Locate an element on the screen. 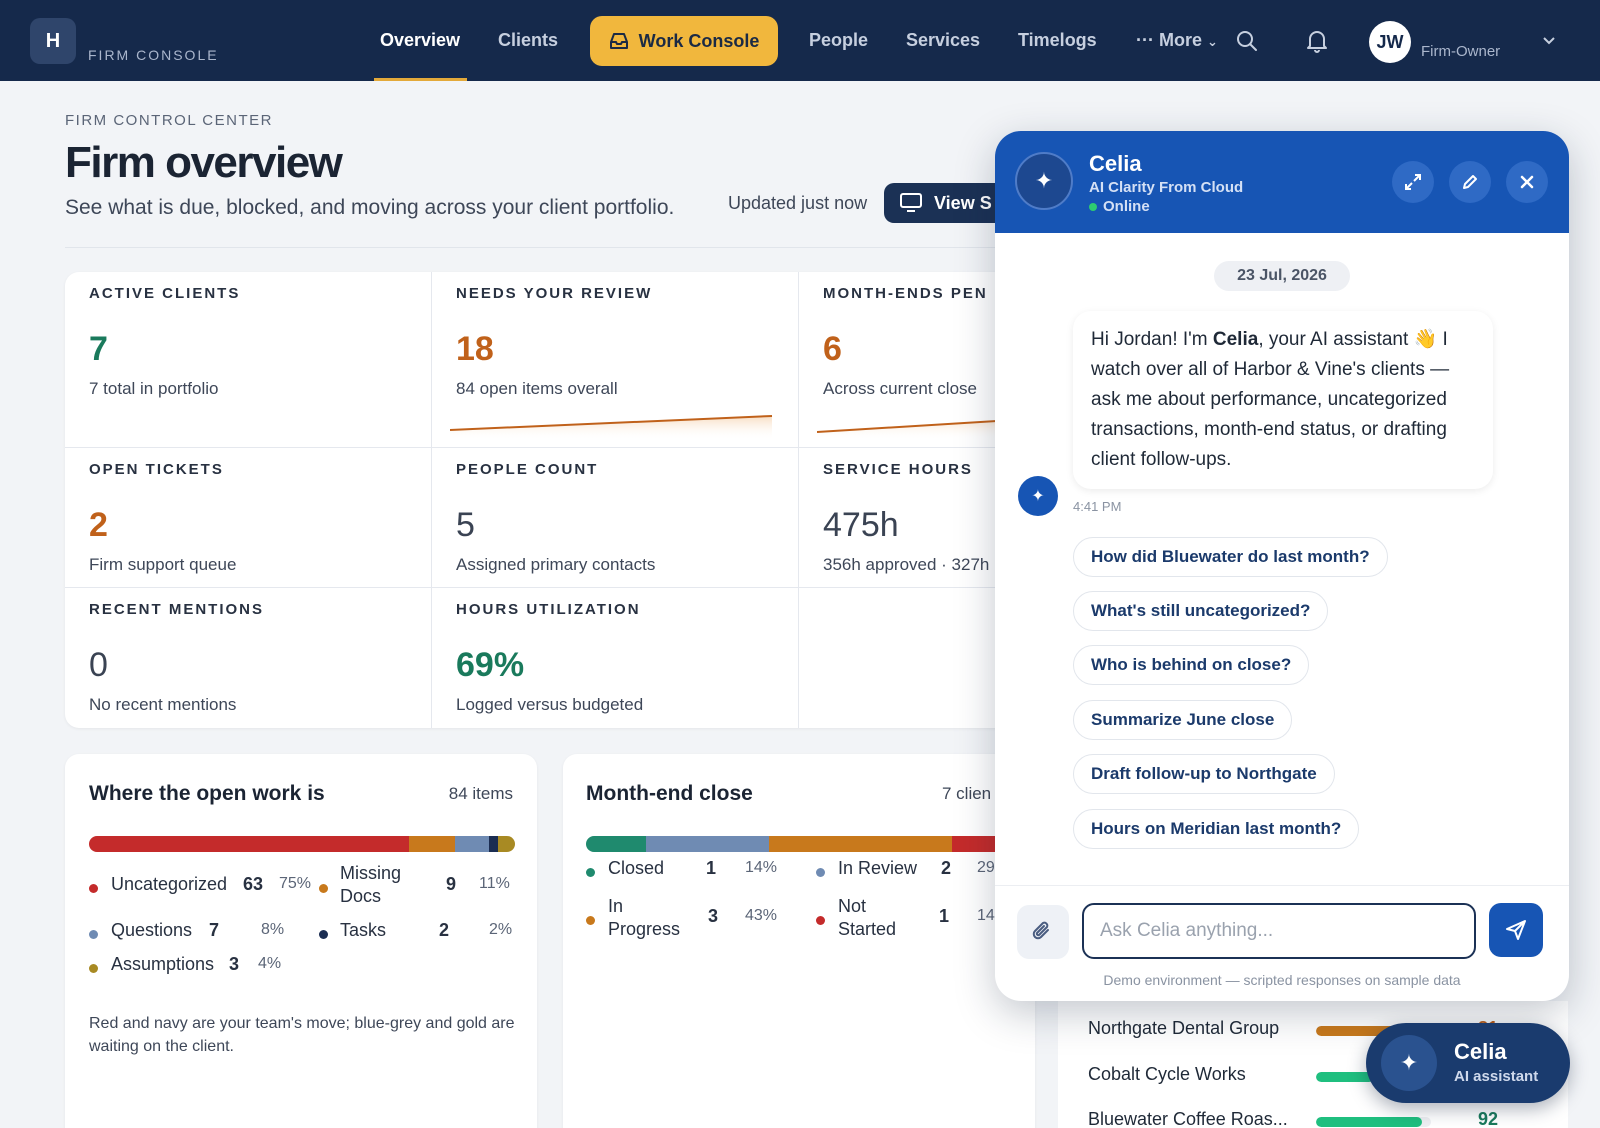 The image size is (1600, 1128). legend-missing-docs-label: Missing Docs is located at coordinates (370, 885).